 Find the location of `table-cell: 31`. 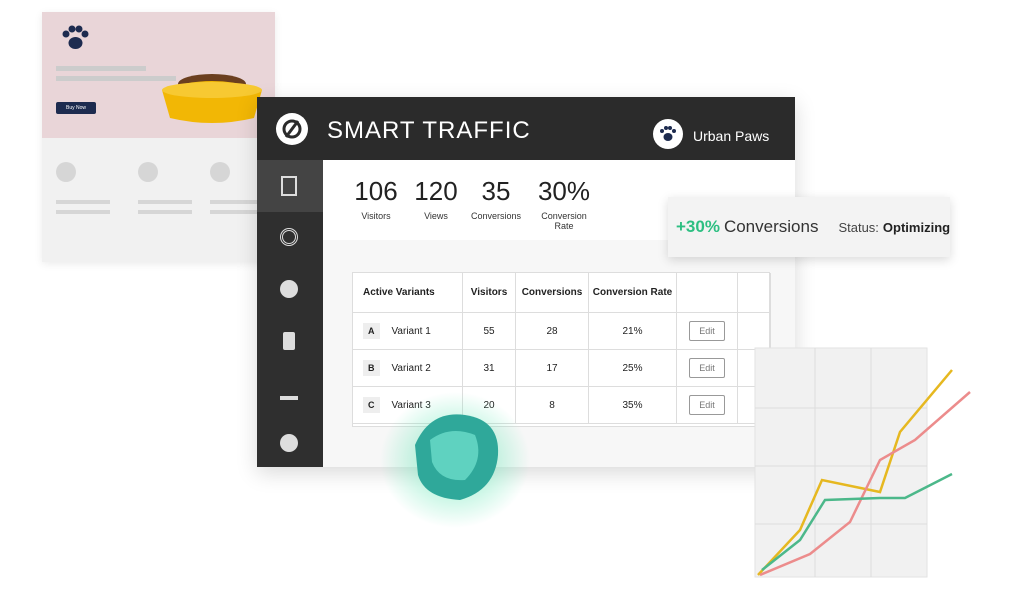

table-cell: 31 is located at coordinates (489, 368).